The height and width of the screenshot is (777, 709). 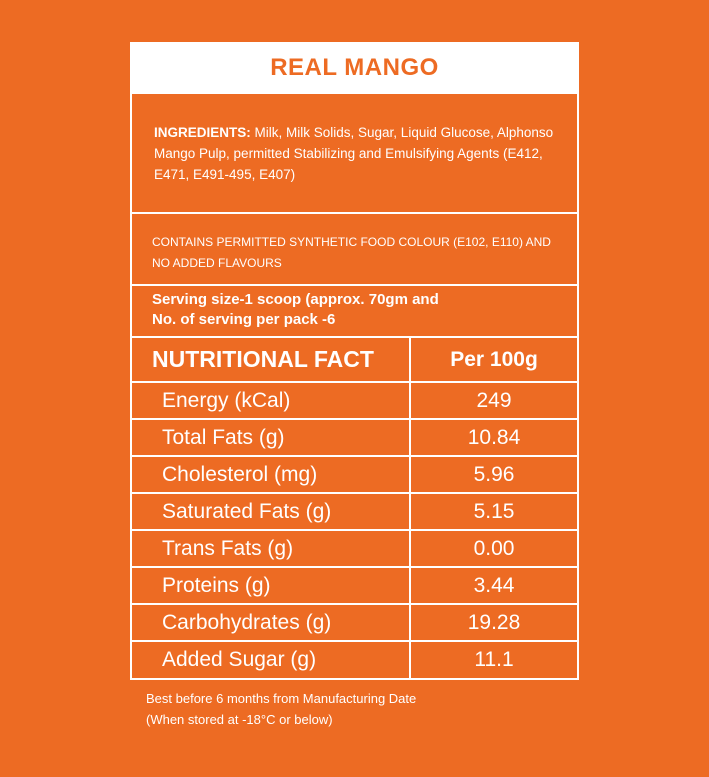 I want to click on nutrition-header-name: NUTRITIONAL FACT, so click(x=271, y=360).